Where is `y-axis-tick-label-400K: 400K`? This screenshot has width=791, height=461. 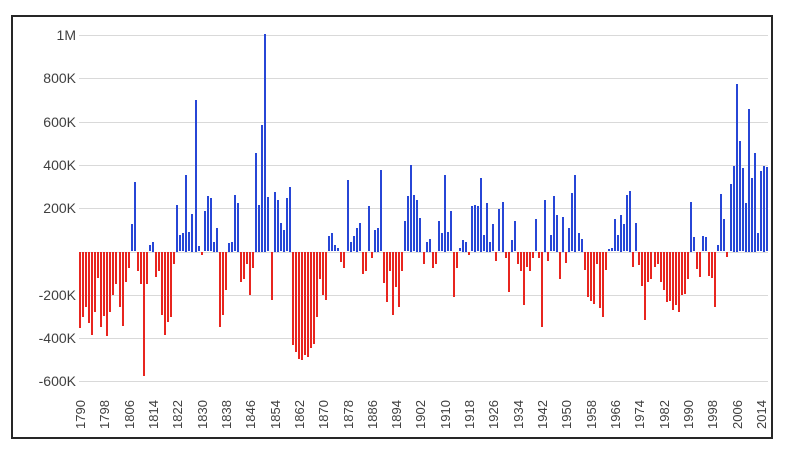
y-axis-tick-label-400K: 400K is located at coordinates (59, 165).